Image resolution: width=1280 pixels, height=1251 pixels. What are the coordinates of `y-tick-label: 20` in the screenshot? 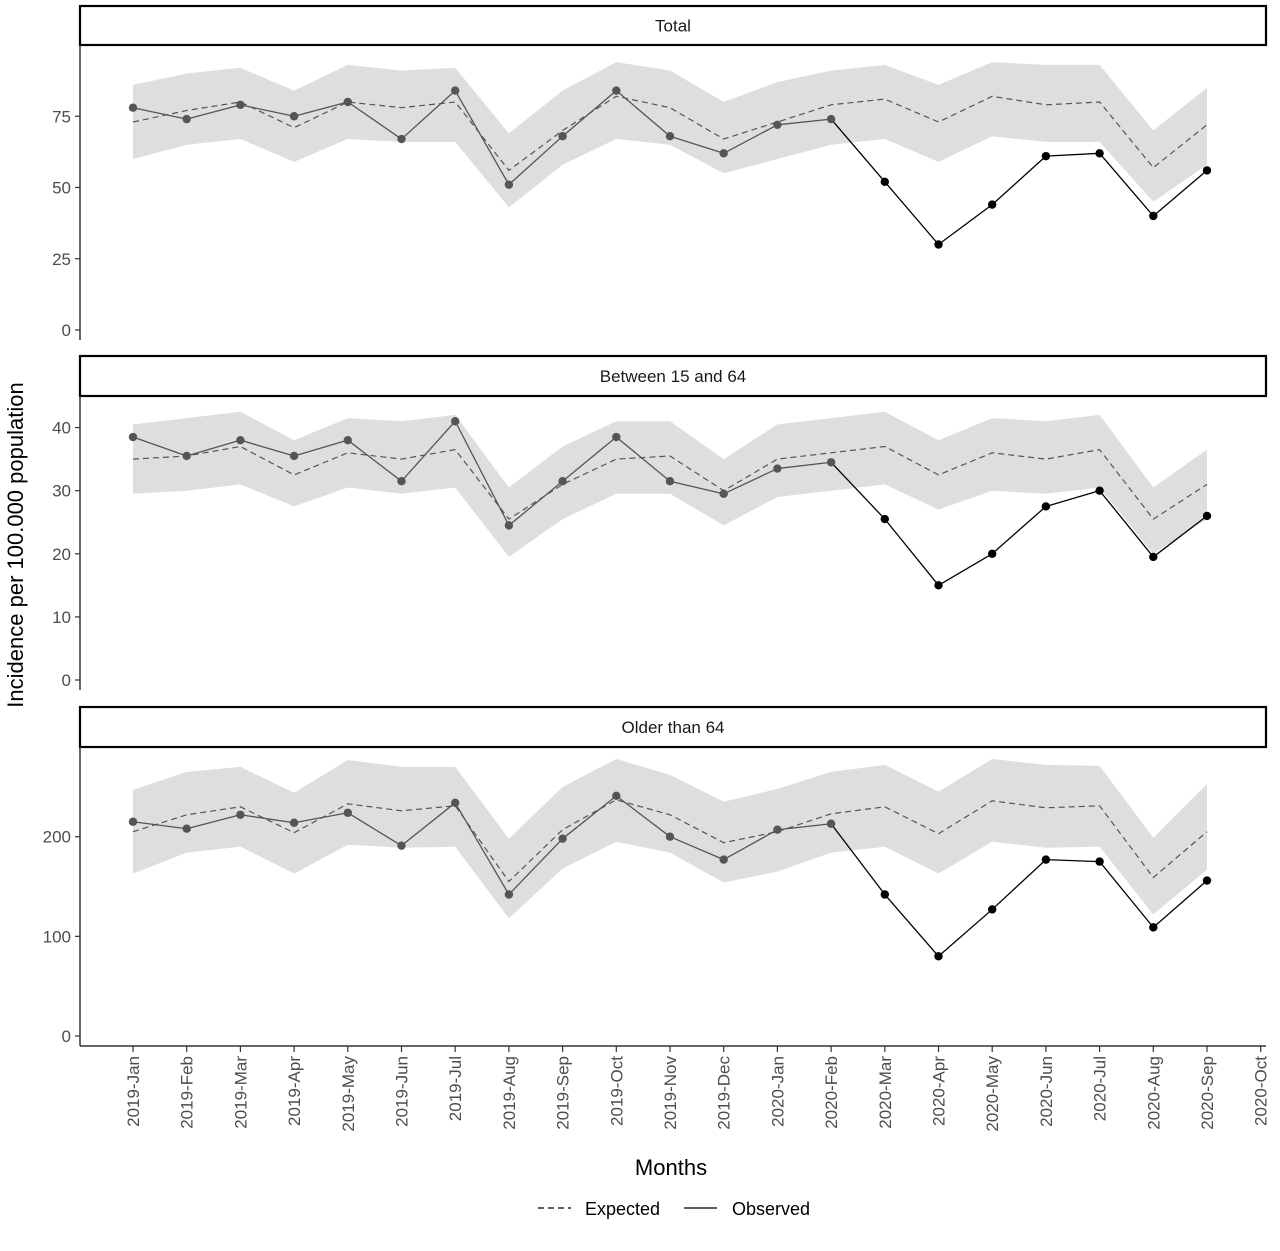 It's located at (61, 554).